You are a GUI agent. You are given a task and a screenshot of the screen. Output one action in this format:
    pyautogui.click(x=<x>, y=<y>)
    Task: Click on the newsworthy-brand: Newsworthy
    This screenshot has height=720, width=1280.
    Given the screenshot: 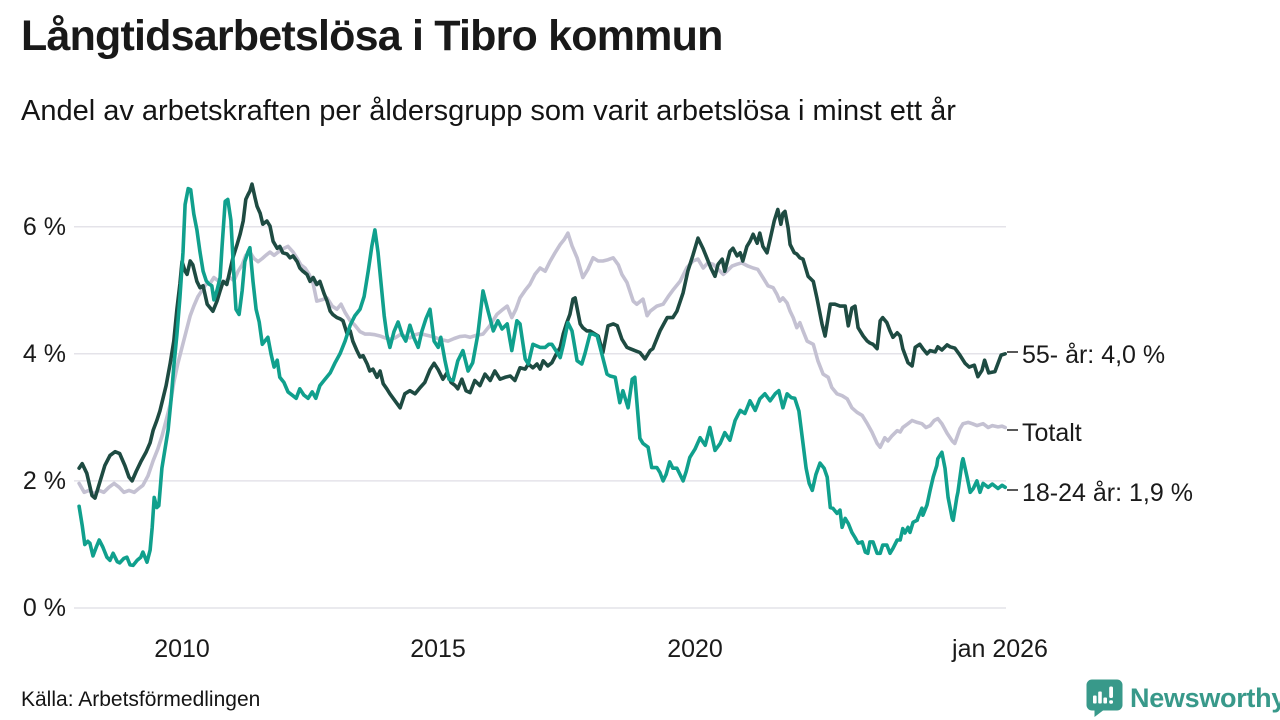 What is the action you would take?
    pyautogui.click(x=1183, y=698)
    